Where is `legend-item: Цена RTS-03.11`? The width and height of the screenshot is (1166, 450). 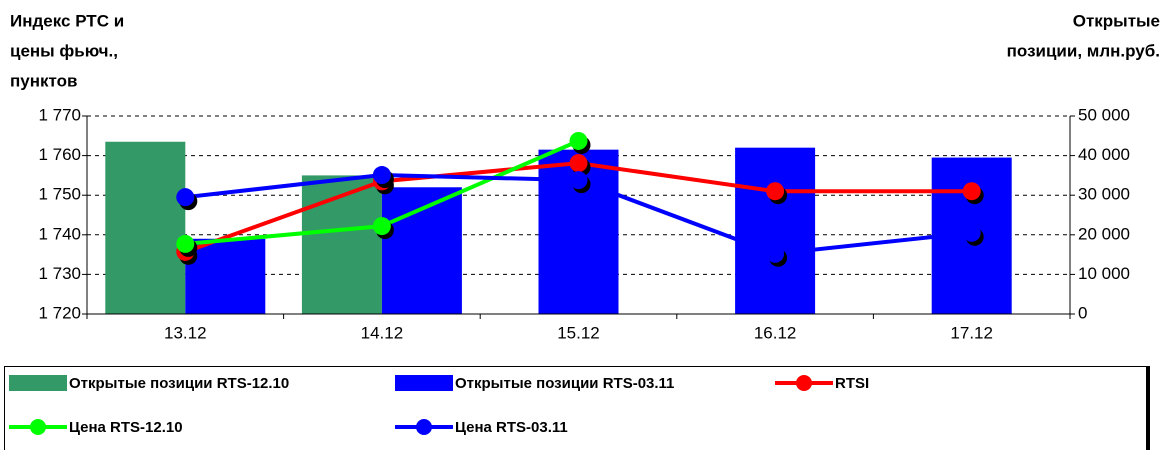 legend-item: Цена RTS-03.11 is located at coordinates (481, 427).